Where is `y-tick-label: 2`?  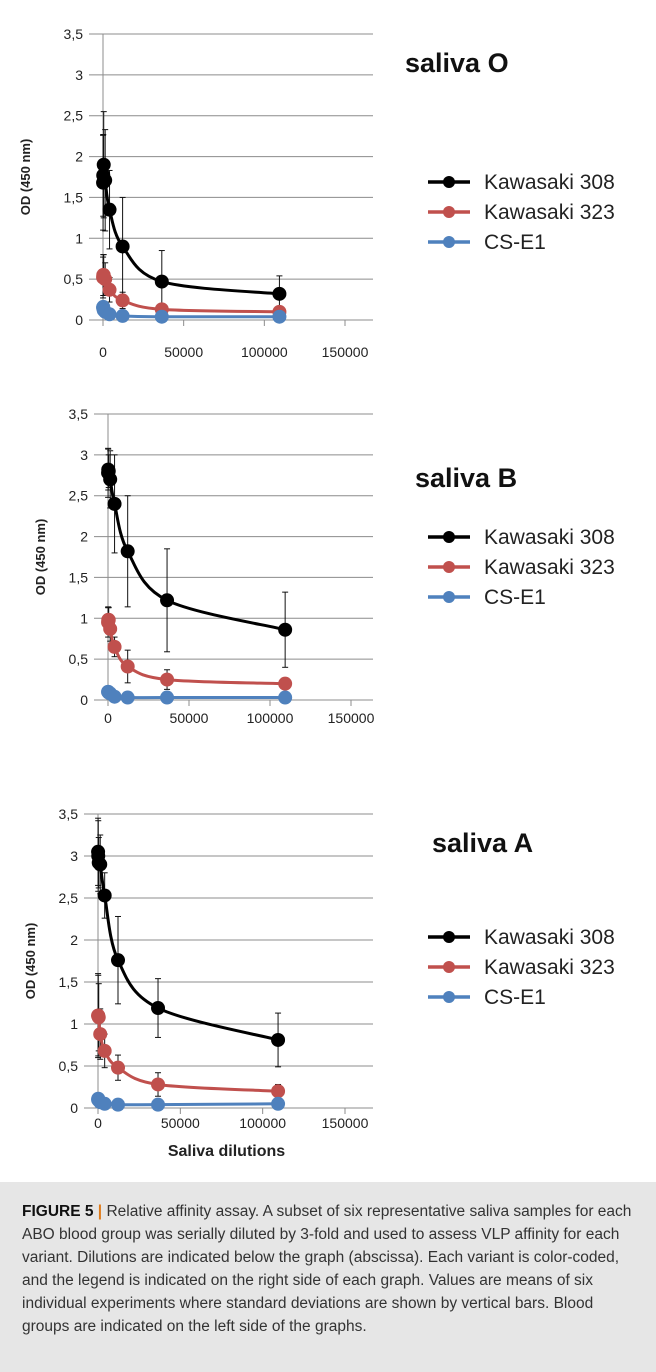
y-tick-label: 2 is located at coordinates (74, 940).